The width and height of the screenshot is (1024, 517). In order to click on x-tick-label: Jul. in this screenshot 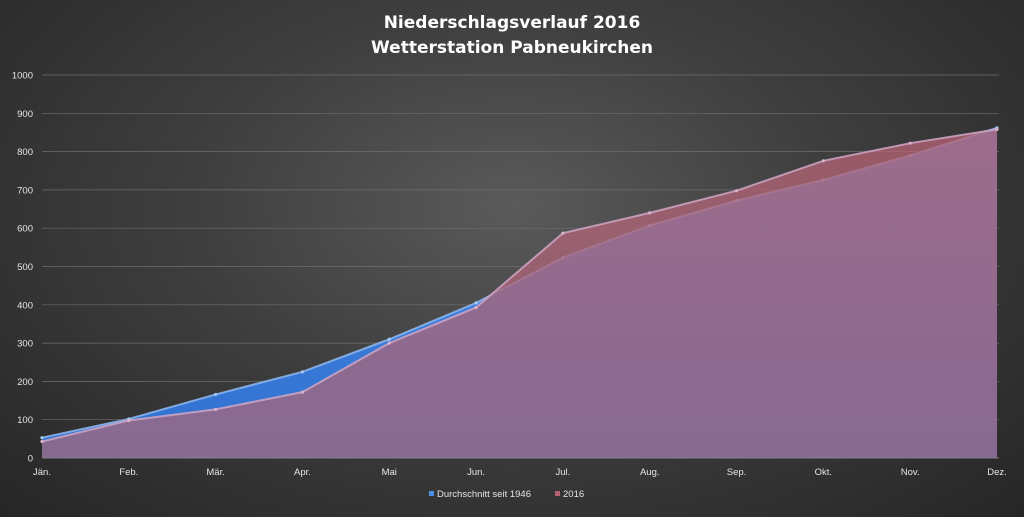, I will do `click(563, 472)`.